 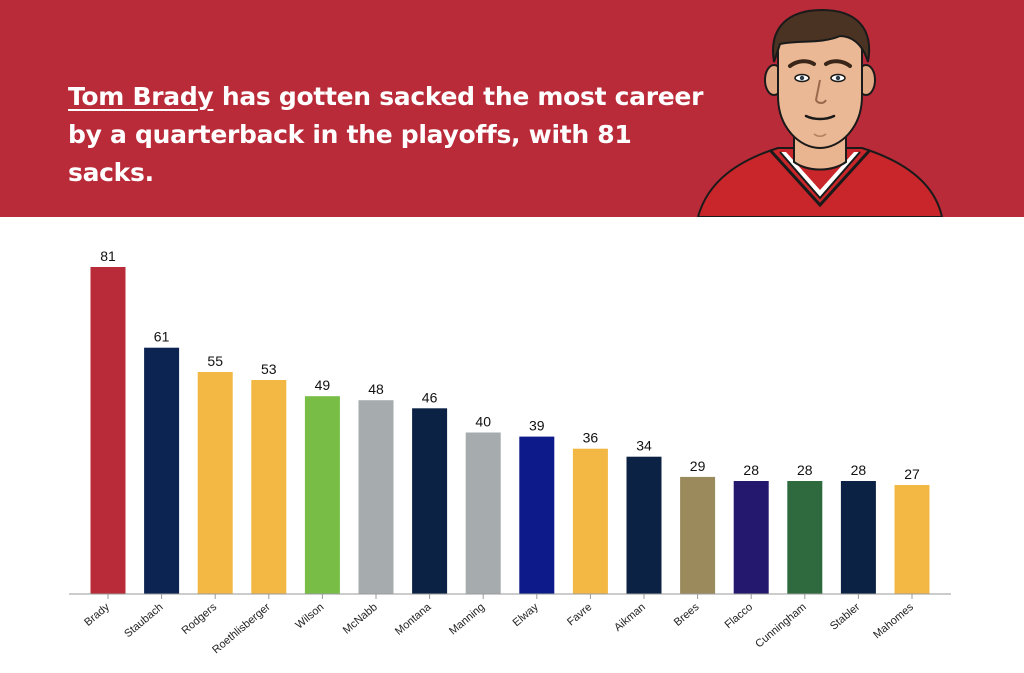 I want to click on bar-mcnabb, so click(x=376, y=497).